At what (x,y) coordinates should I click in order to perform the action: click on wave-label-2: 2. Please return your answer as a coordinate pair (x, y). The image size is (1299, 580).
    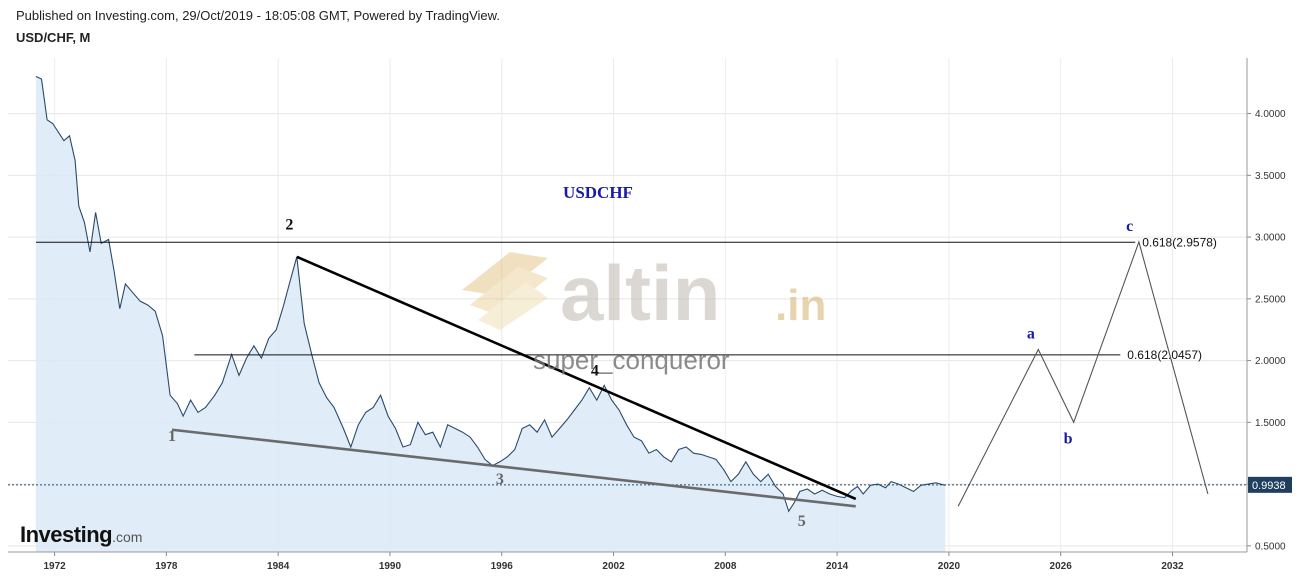
    Looking at the image, I should click on (289, 225).